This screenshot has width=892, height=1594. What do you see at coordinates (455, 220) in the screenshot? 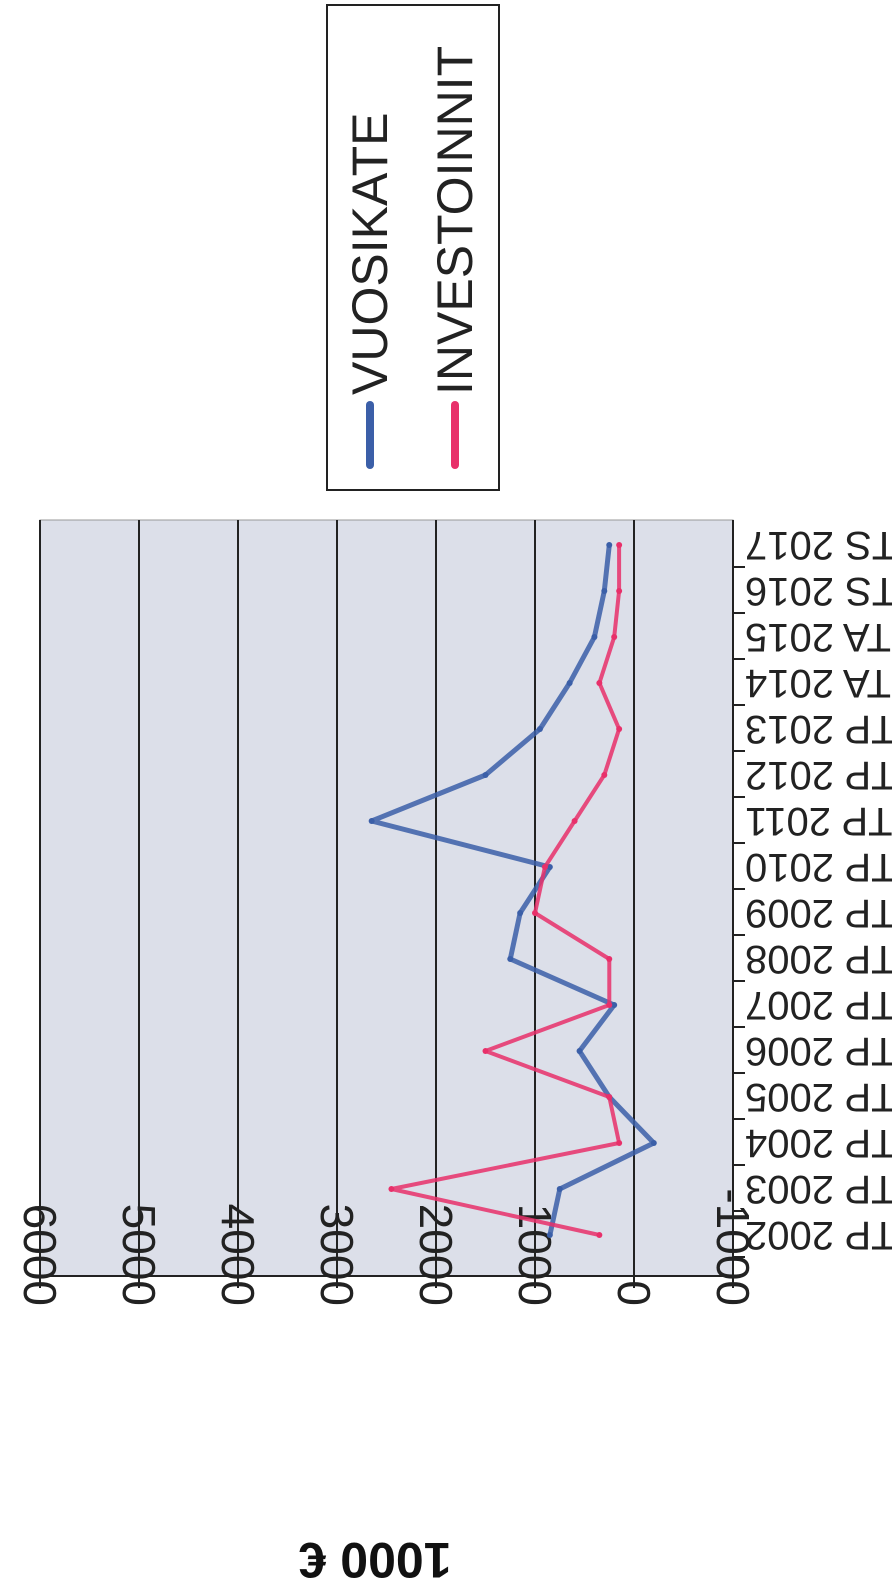
I see `legend-label: INVESTOINNIT` at bounding box center [455, 220].